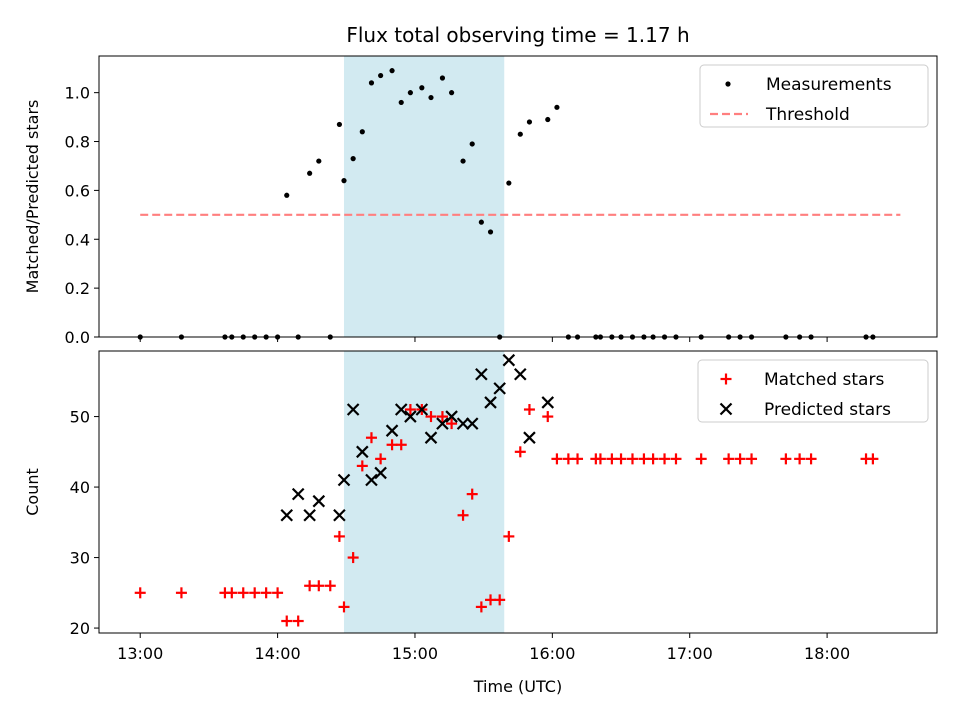 The image size is (960, 720). Describe the element at coordinates (77, 142) in the screenshot. I see `y-tick-label: 0.8` at that location.